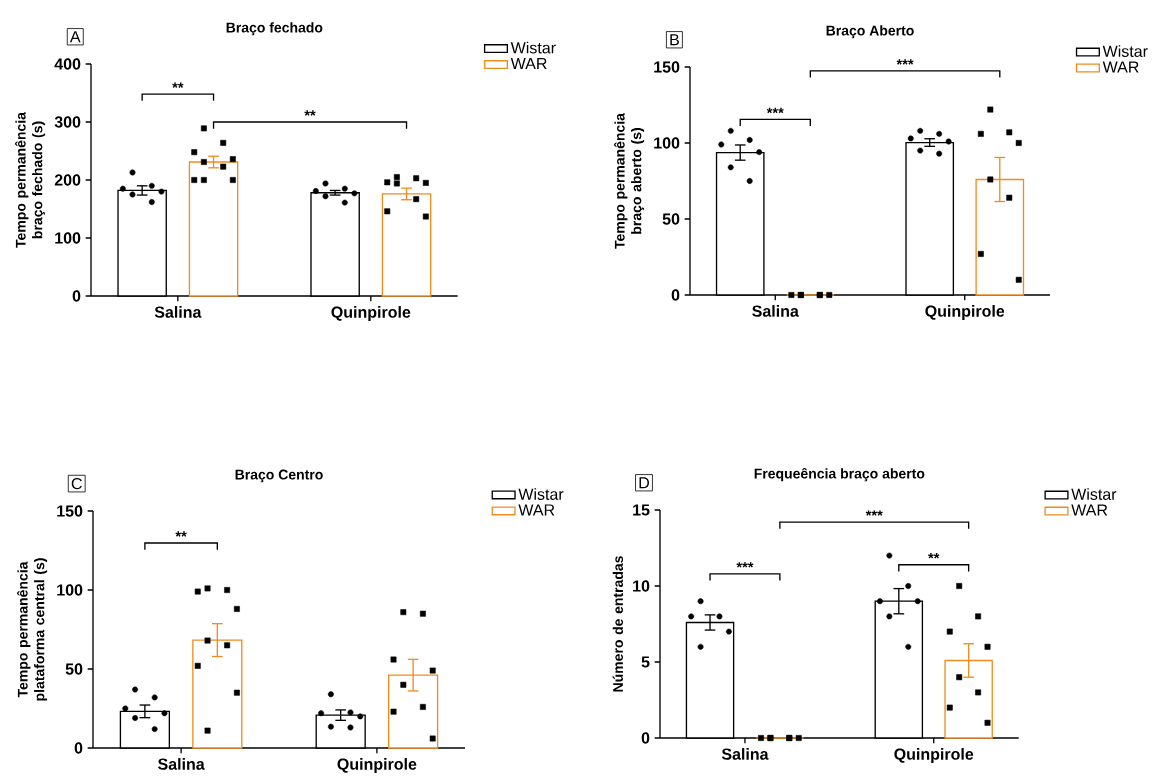 Image resolution: width=1160 pixels, height=776 pixels. I want to click on y-axis-title: Tempo permanência plataforma central (s), so click(32, 629).